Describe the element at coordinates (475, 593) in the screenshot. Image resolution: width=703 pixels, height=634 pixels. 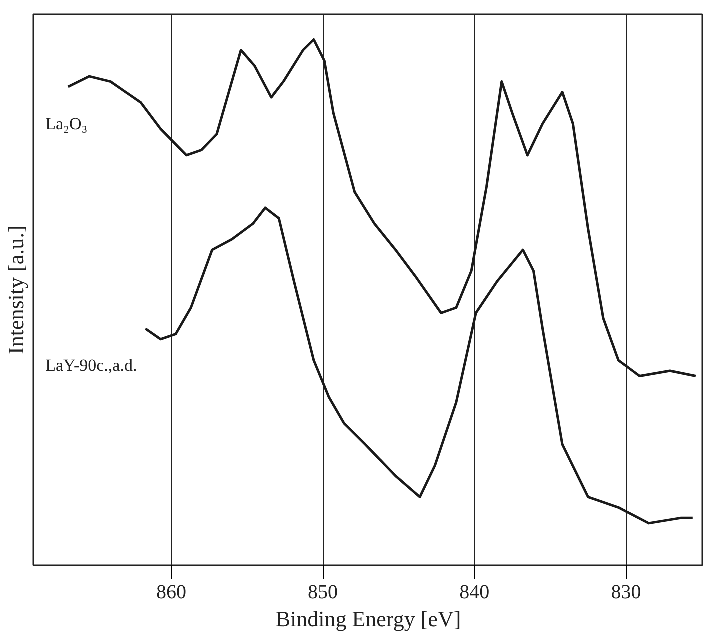
I see `x-tick-label: 840` at that location.